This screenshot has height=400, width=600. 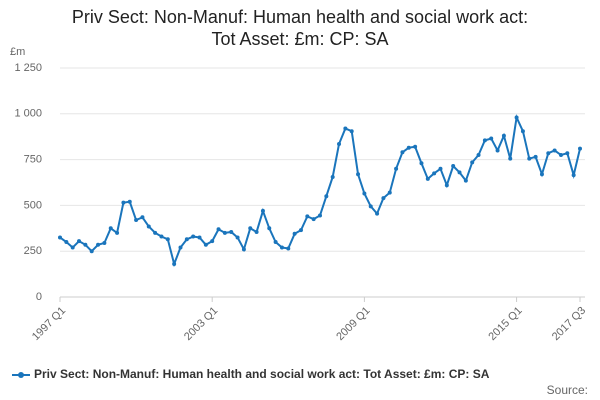 I want to click on y-tick-label: 1 250, so click(x=28, y=68).